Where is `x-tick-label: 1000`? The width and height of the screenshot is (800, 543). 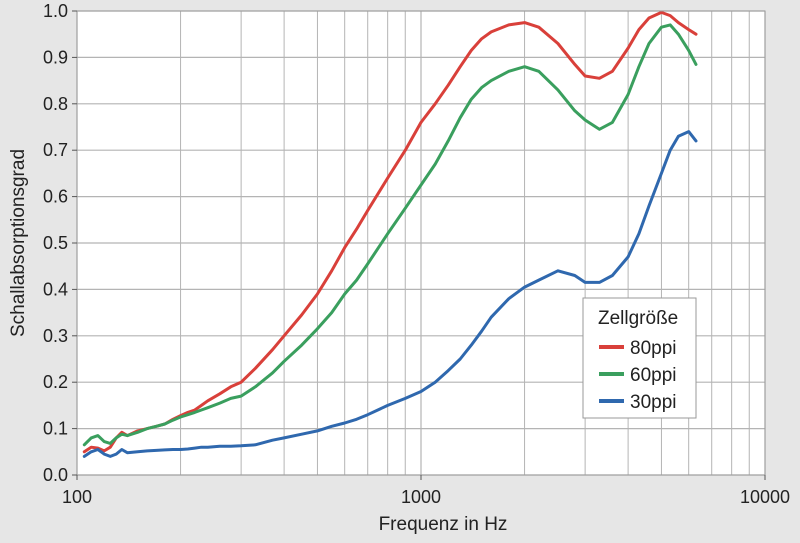
x-tick-label: 1000 is located at coordinates (421, 497).